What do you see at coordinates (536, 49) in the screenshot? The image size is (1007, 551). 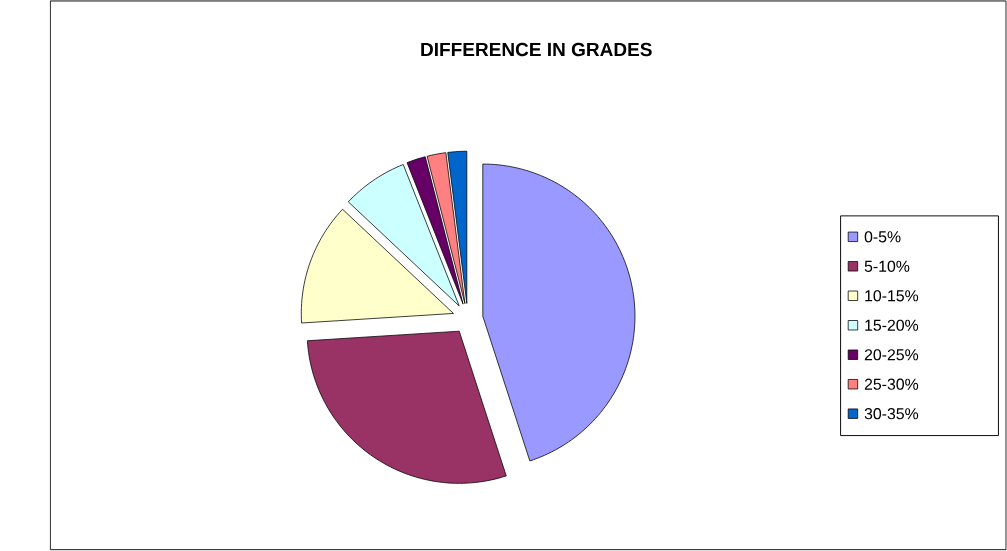 I see `chart-title: DIFFERENCE IN GRADES` at bounding box center [536, 49].